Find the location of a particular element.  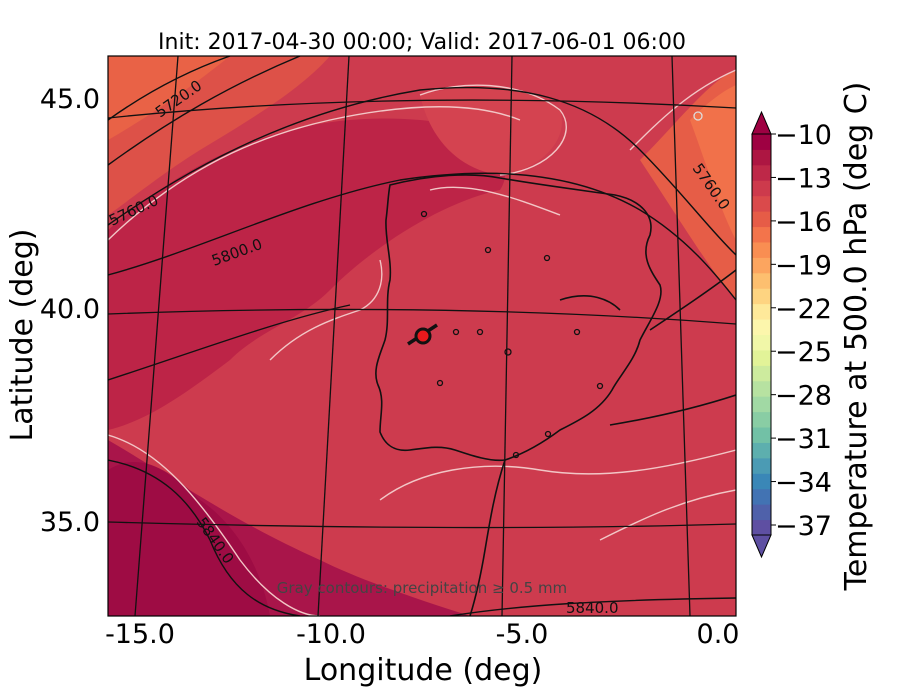

colorbar-tick-label: −10 is located at coordinates (803, 135).